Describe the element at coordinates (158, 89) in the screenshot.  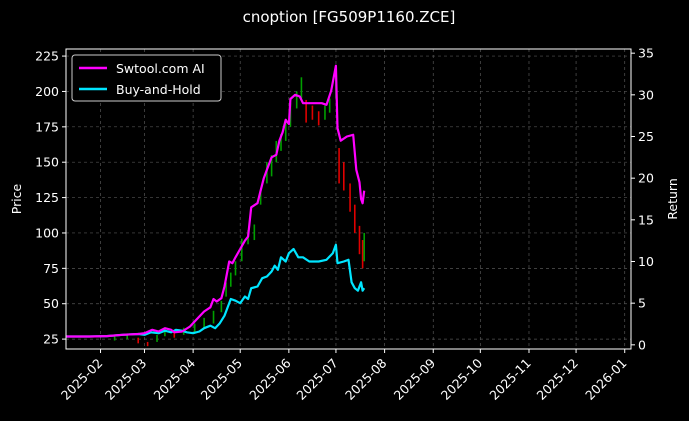
I see `legend-label-buy-hold: Buy-and-Hold` at that location.